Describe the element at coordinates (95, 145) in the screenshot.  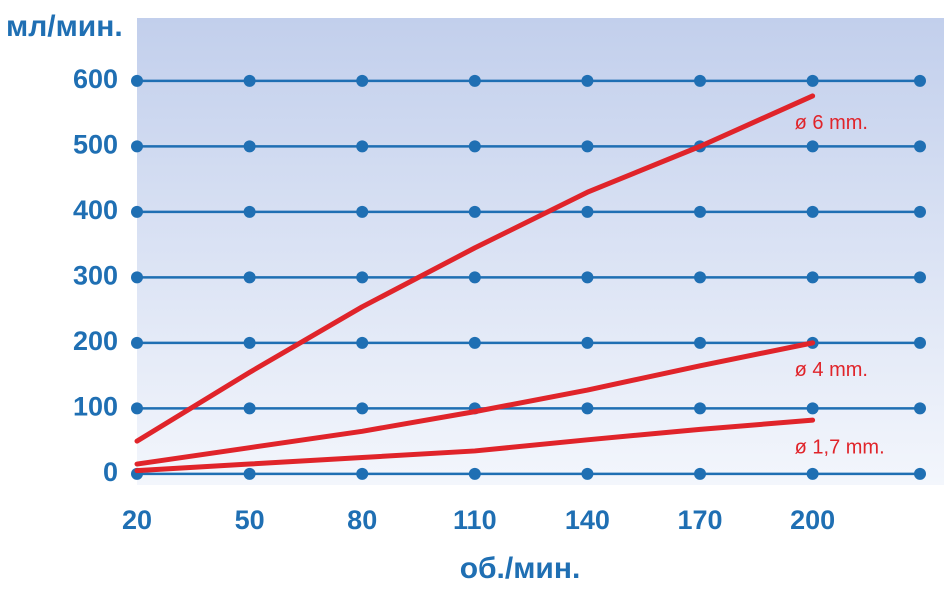
I see `y-tick-label: 500` at that location.